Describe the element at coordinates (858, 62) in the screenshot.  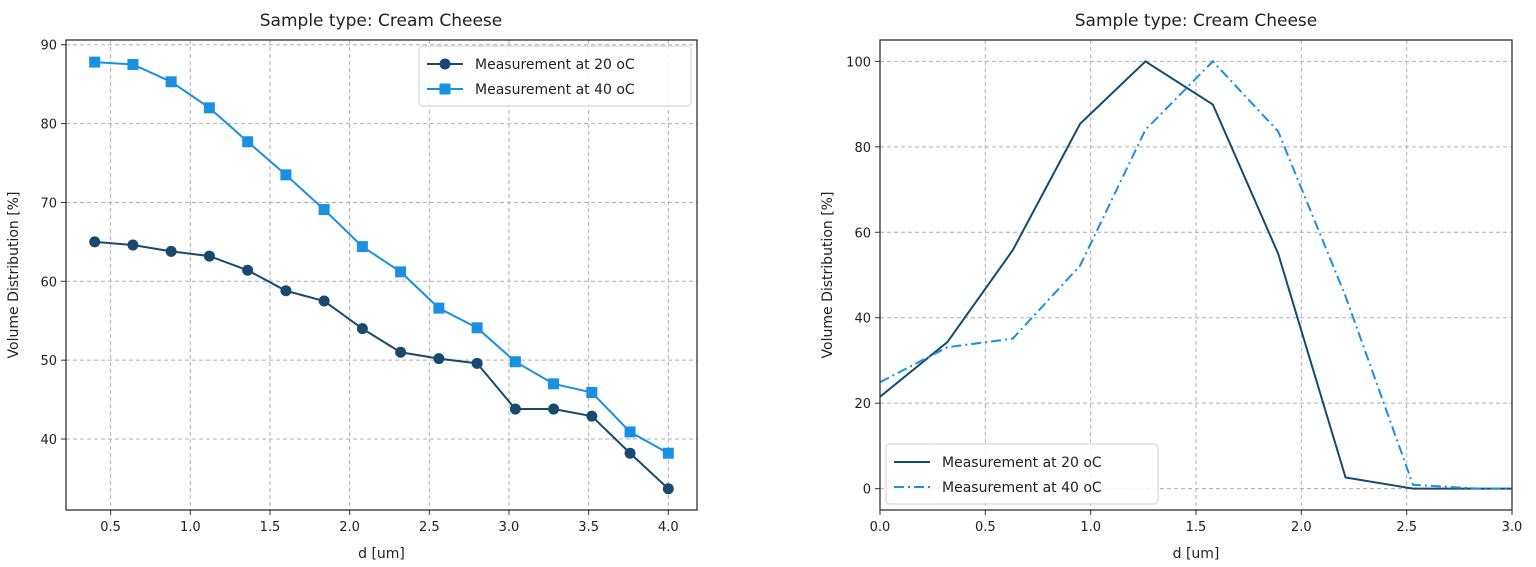
I see `y-tick-label: 100` at that location.